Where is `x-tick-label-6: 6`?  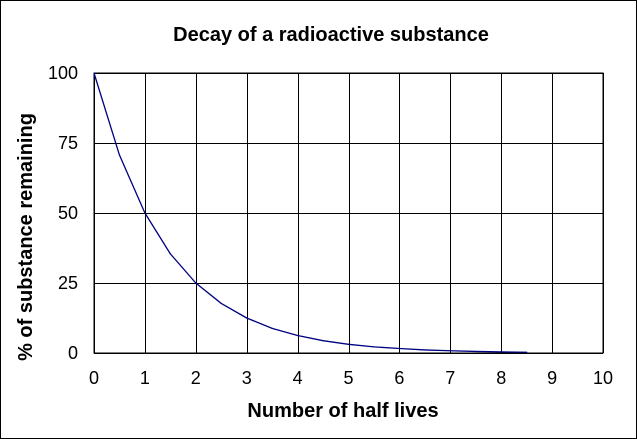 x-tick-label-6: 6 is located at coordinates (399, 378).